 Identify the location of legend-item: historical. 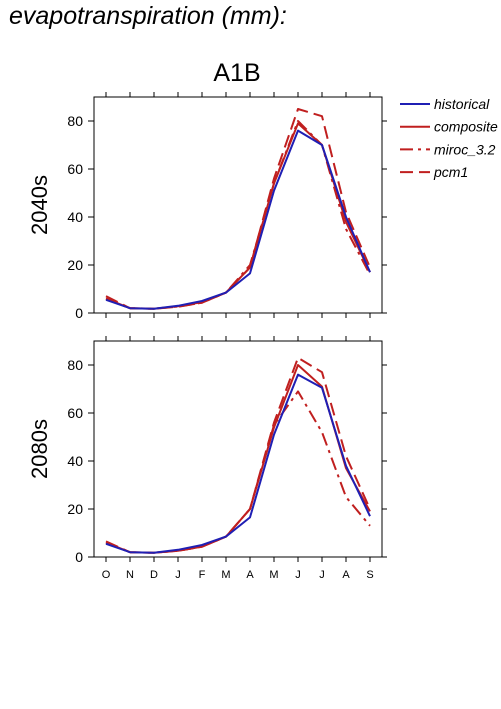
(445, 104).